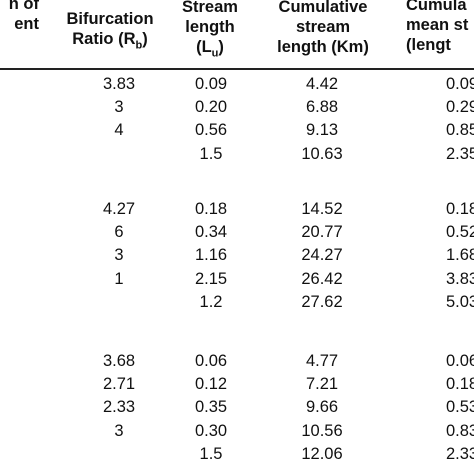 The image size is (474, 474). I want to click on header-stream-length-line1: Stream, so click(210, 8).